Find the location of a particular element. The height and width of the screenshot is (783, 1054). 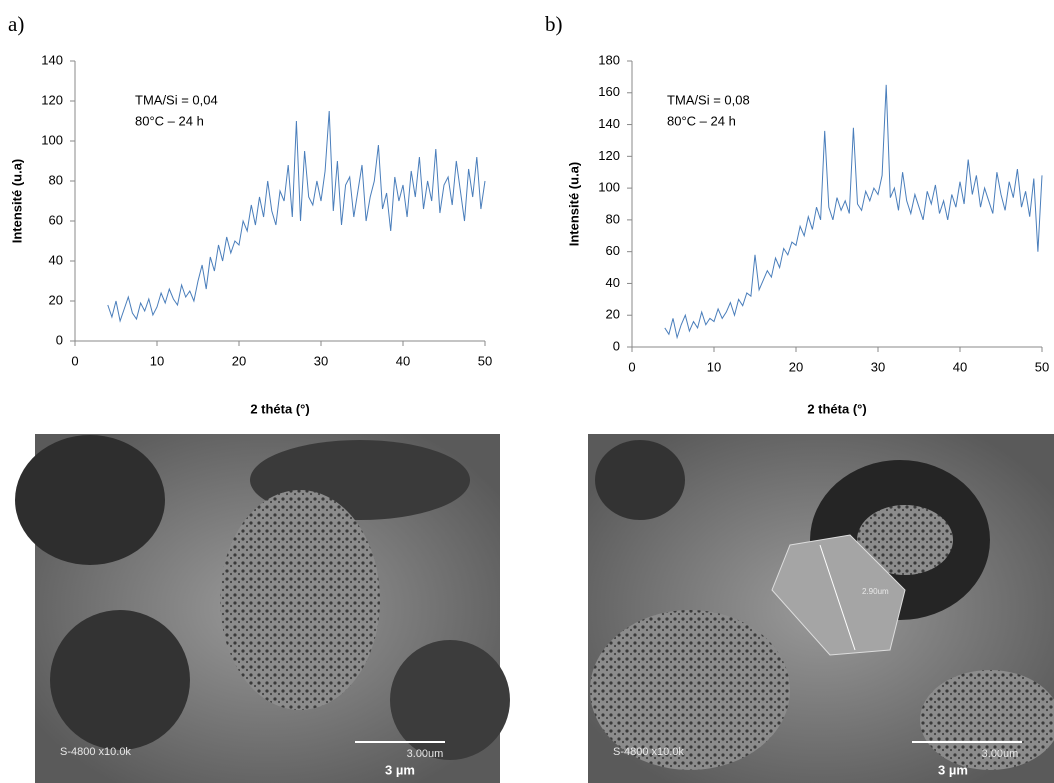

annotation: TMA/Si = 0,04 is located at coordinates (176, 99).